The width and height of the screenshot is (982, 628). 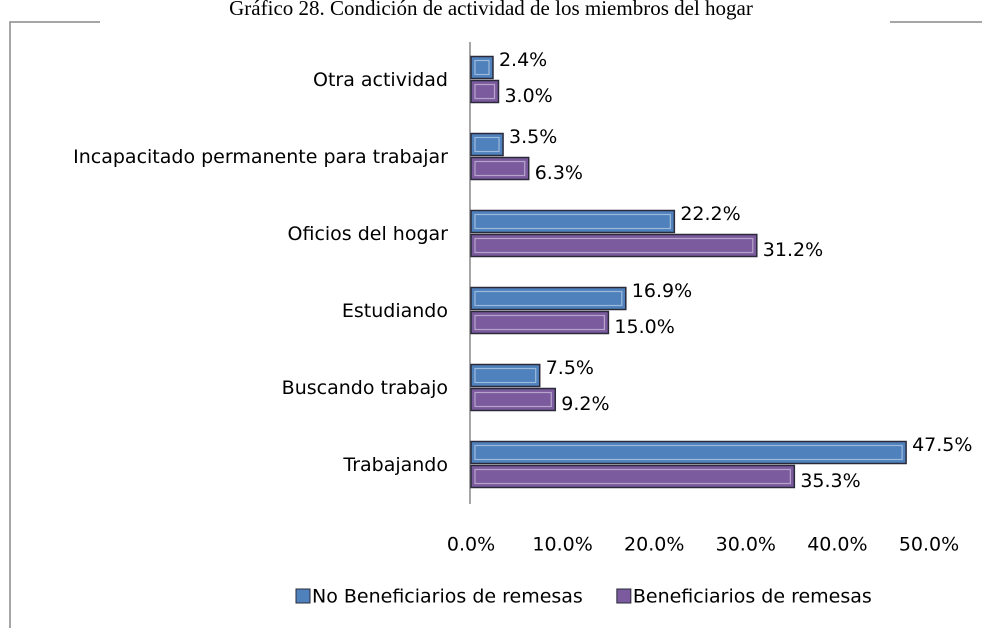 What do you see at coordinates (260, 157) in the screenshot?
I see `y-tick-label: Incapacitado permanente para trabajar` at bounding box center [260, 157].